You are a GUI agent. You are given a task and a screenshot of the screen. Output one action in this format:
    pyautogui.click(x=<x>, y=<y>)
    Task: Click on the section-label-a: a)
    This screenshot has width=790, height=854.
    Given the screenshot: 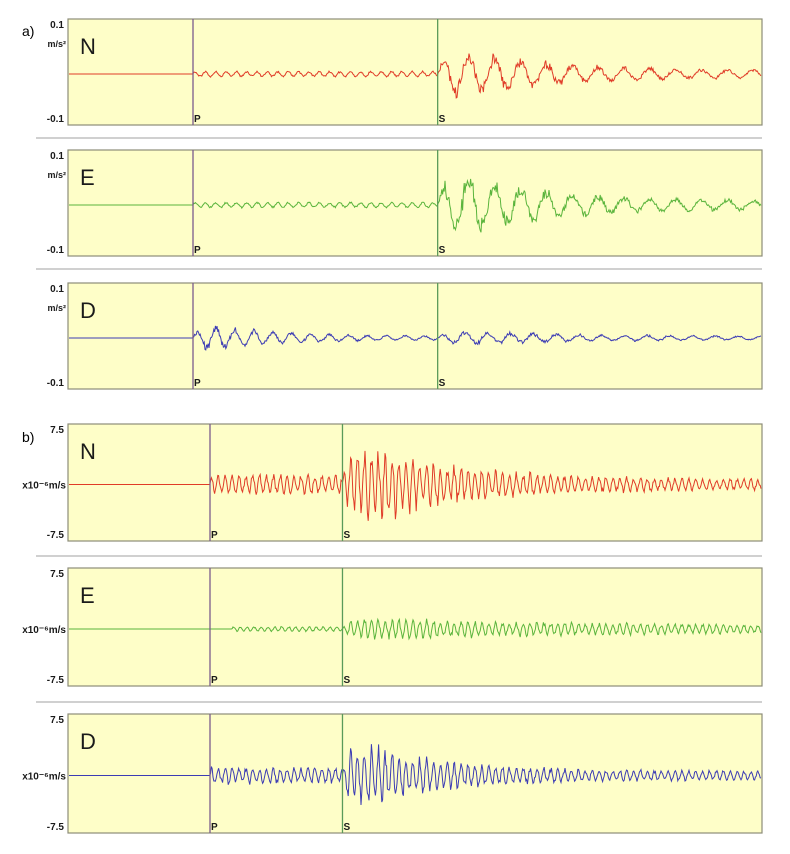 What is the action you would take?
    pyautogui.click(x=28, y=31)
    